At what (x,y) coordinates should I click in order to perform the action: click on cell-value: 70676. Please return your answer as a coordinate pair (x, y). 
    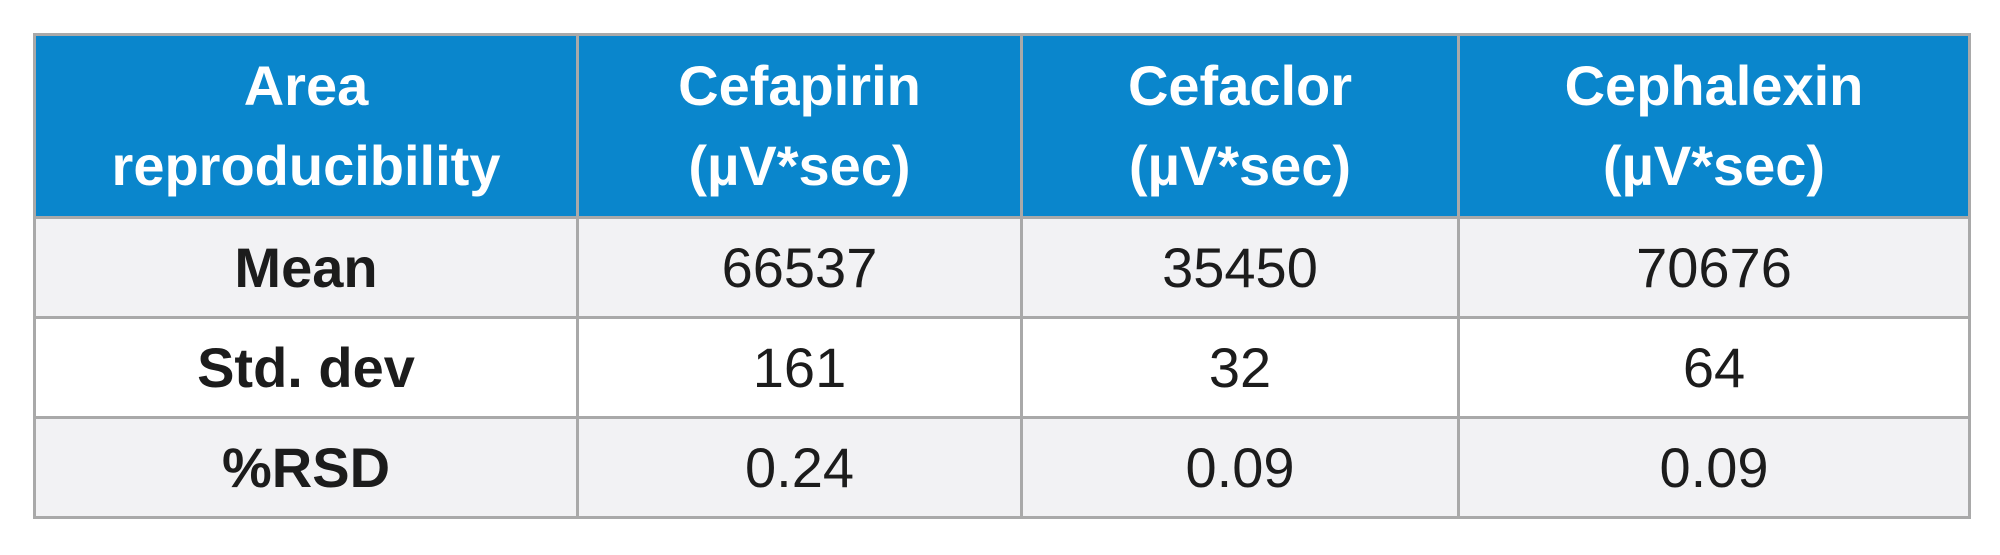
    Looking at the image, I should click on (1714, 267).